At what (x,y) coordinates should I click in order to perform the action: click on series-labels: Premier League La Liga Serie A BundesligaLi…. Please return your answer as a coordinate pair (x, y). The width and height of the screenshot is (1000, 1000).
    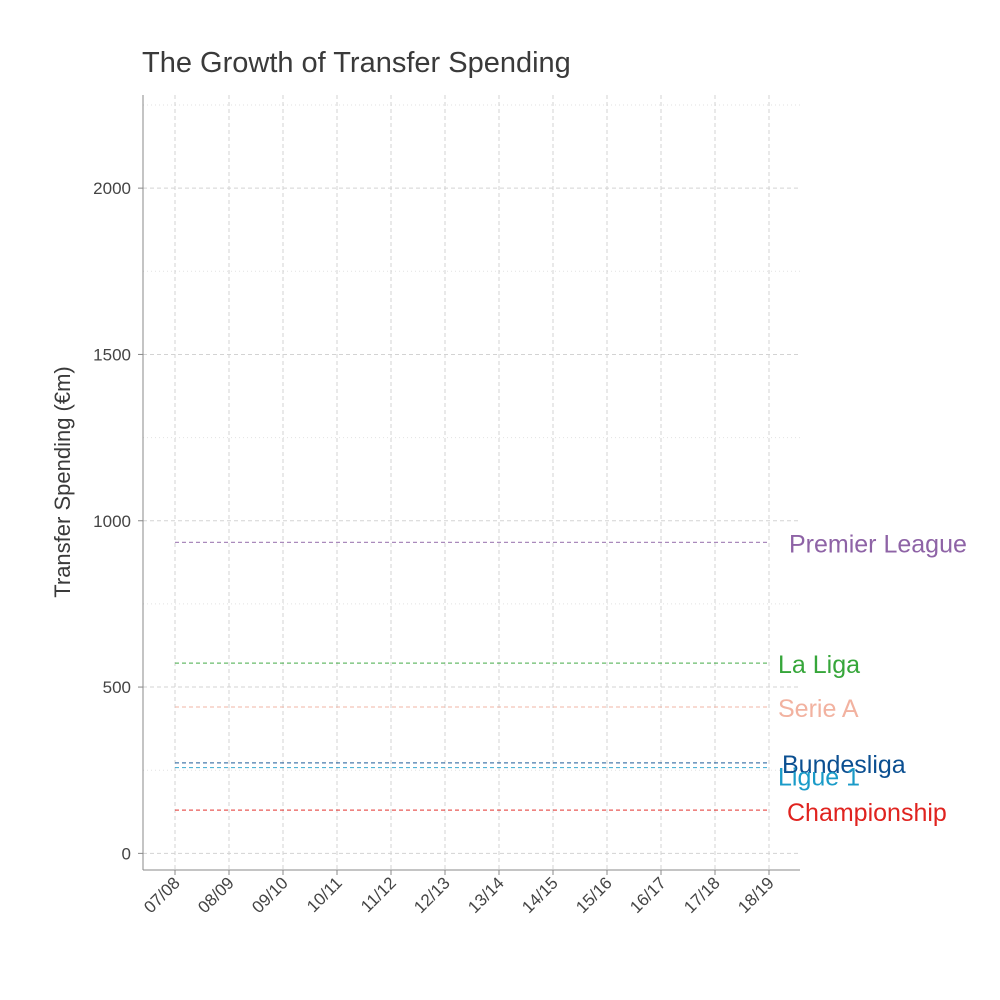
    Looking at the image, I should click on (872, 678).